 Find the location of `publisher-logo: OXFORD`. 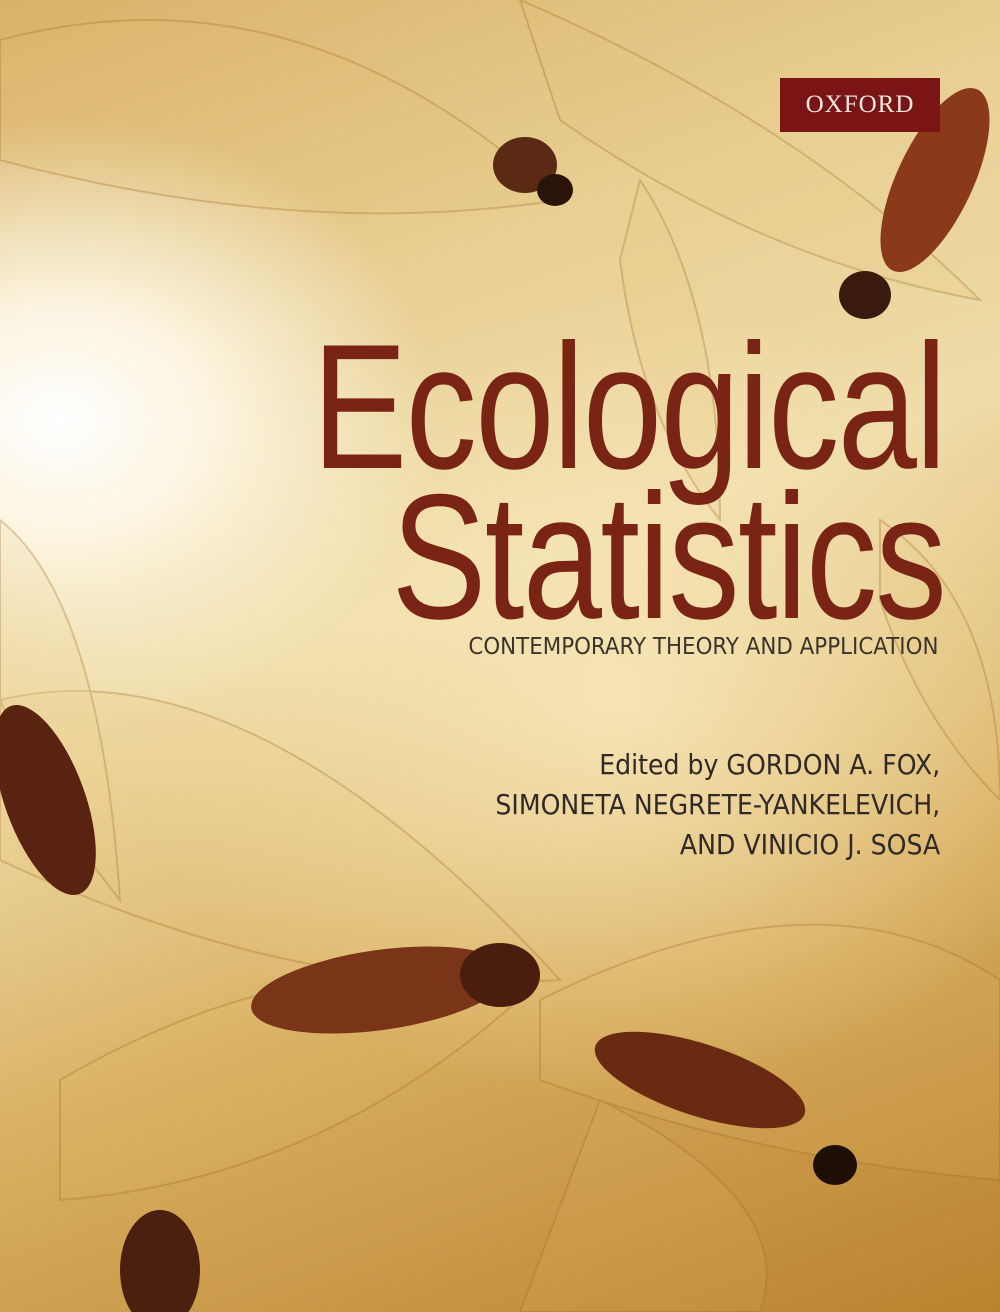

publisher-logo: OXFORD is located at coordinates (860, 105).